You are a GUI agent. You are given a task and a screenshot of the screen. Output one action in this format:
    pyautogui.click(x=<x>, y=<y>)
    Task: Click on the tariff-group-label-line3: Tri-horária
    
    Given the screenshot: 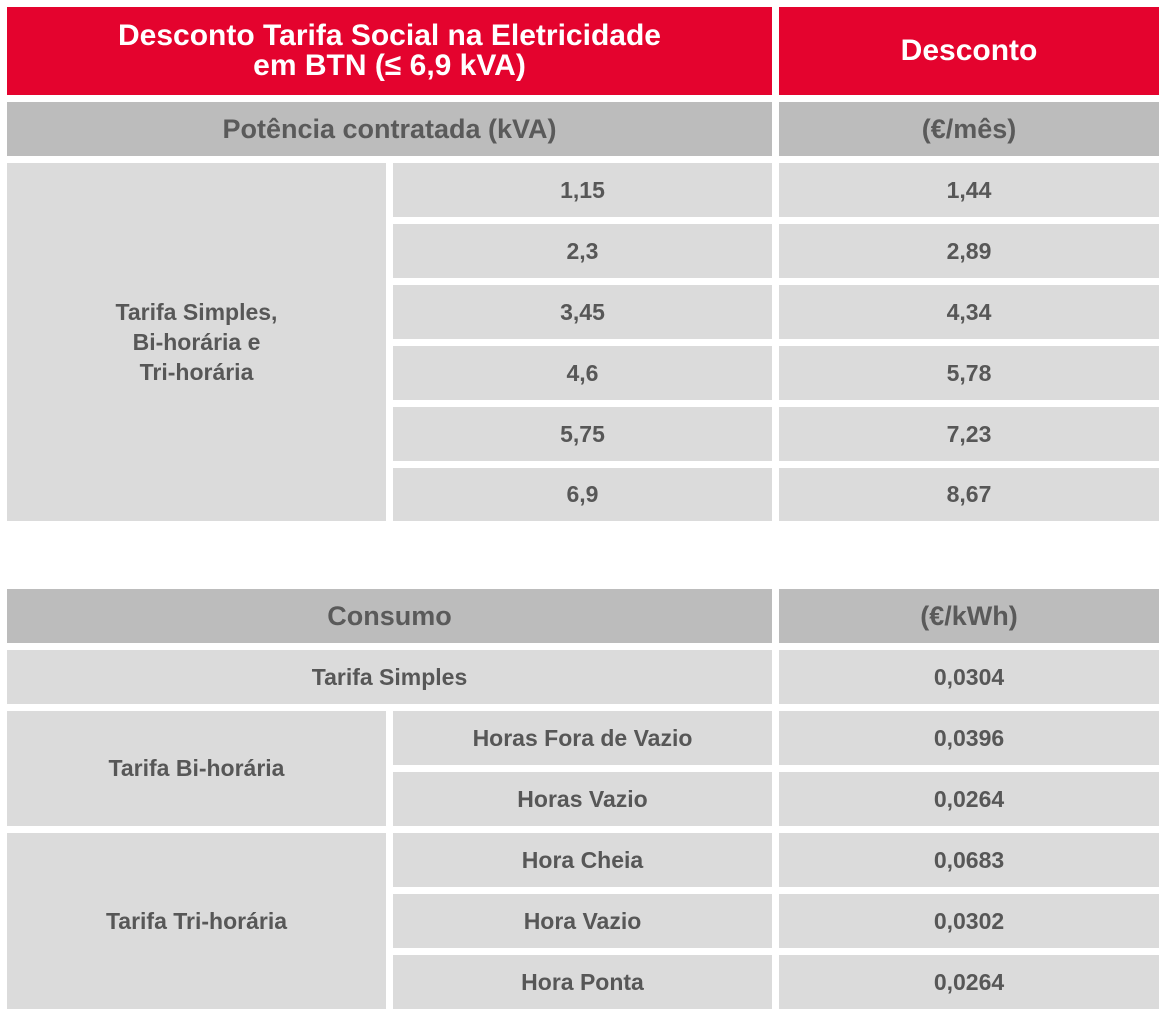 What is the action you would take?
    pyautogui.click(x=196, y=372)
    